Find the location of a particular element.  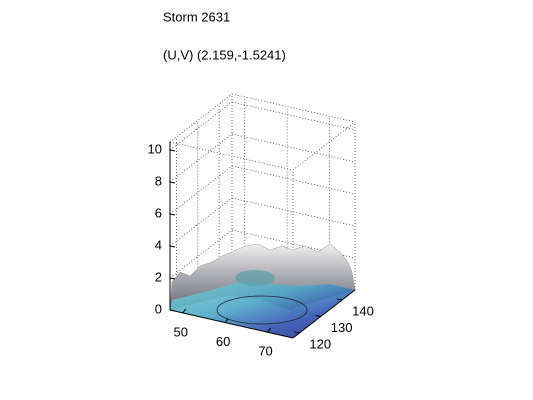

z-tick-label: 10 is located at coordinates (155, 148).